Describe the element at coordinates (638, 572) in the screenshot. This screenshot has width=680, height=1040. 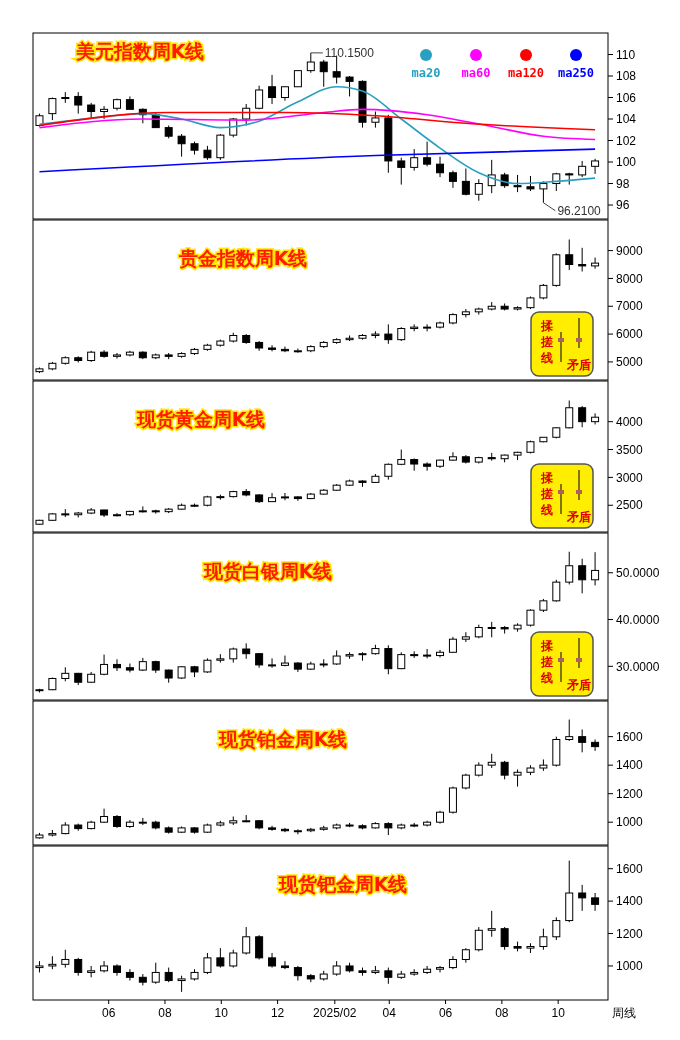
I see `y-tick-label: 50.0000` at that location.